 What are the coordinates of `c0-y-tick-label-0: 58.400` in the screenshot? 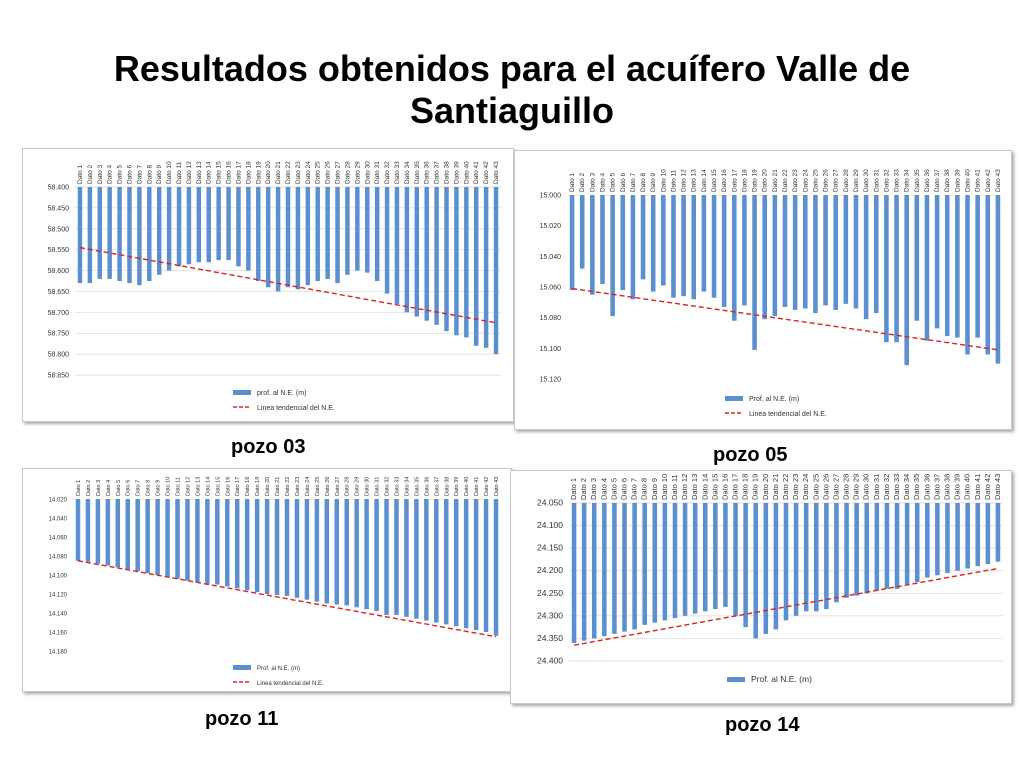 It's located at (59, 188).